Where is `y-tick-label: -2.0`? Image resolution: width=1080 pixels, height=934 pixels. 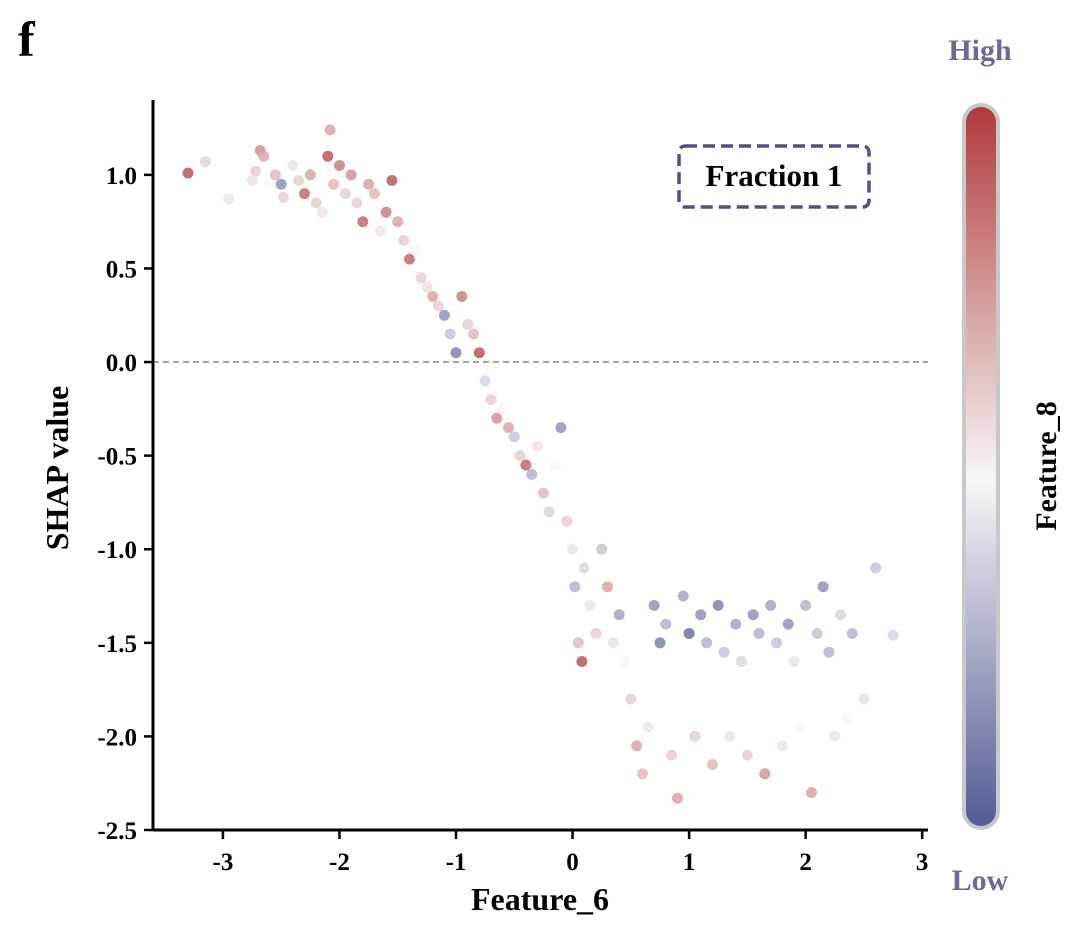 y-tick-label: -2.0 is located at coordinates (117, 737).